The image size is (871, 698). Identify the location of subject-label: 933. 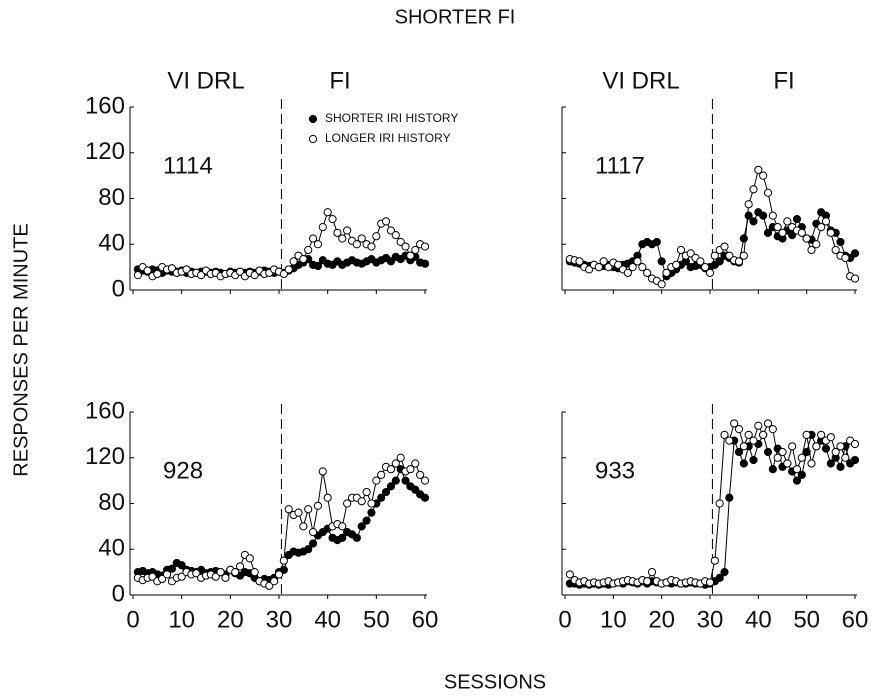
(615, 470).